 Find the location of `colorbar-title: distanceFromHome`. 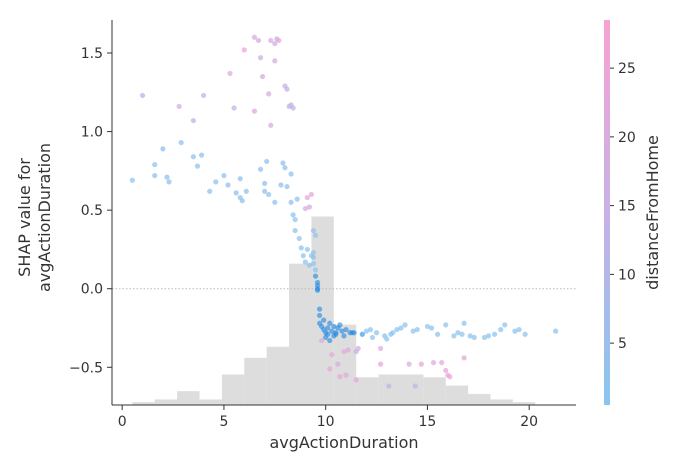

colorbar-title: distanceFromHome is located at coordinates (652, 212).